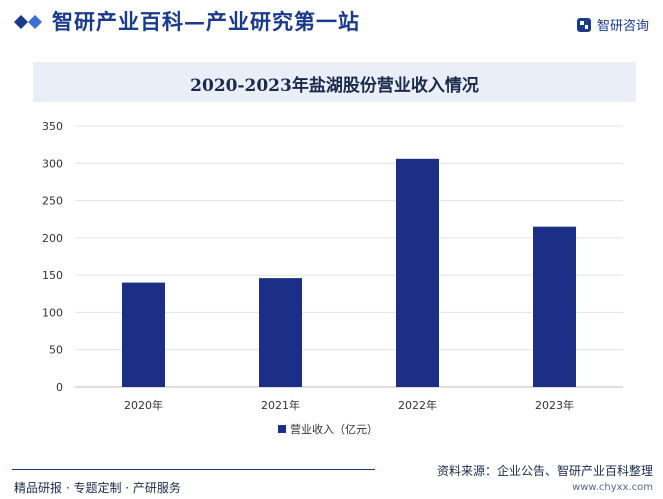 This screenshot has width=663, height=499. What do you see at coordinates (52, 126) in the screenshot?
I see `y-tick-label: 350` at bounding box center [52, 126].